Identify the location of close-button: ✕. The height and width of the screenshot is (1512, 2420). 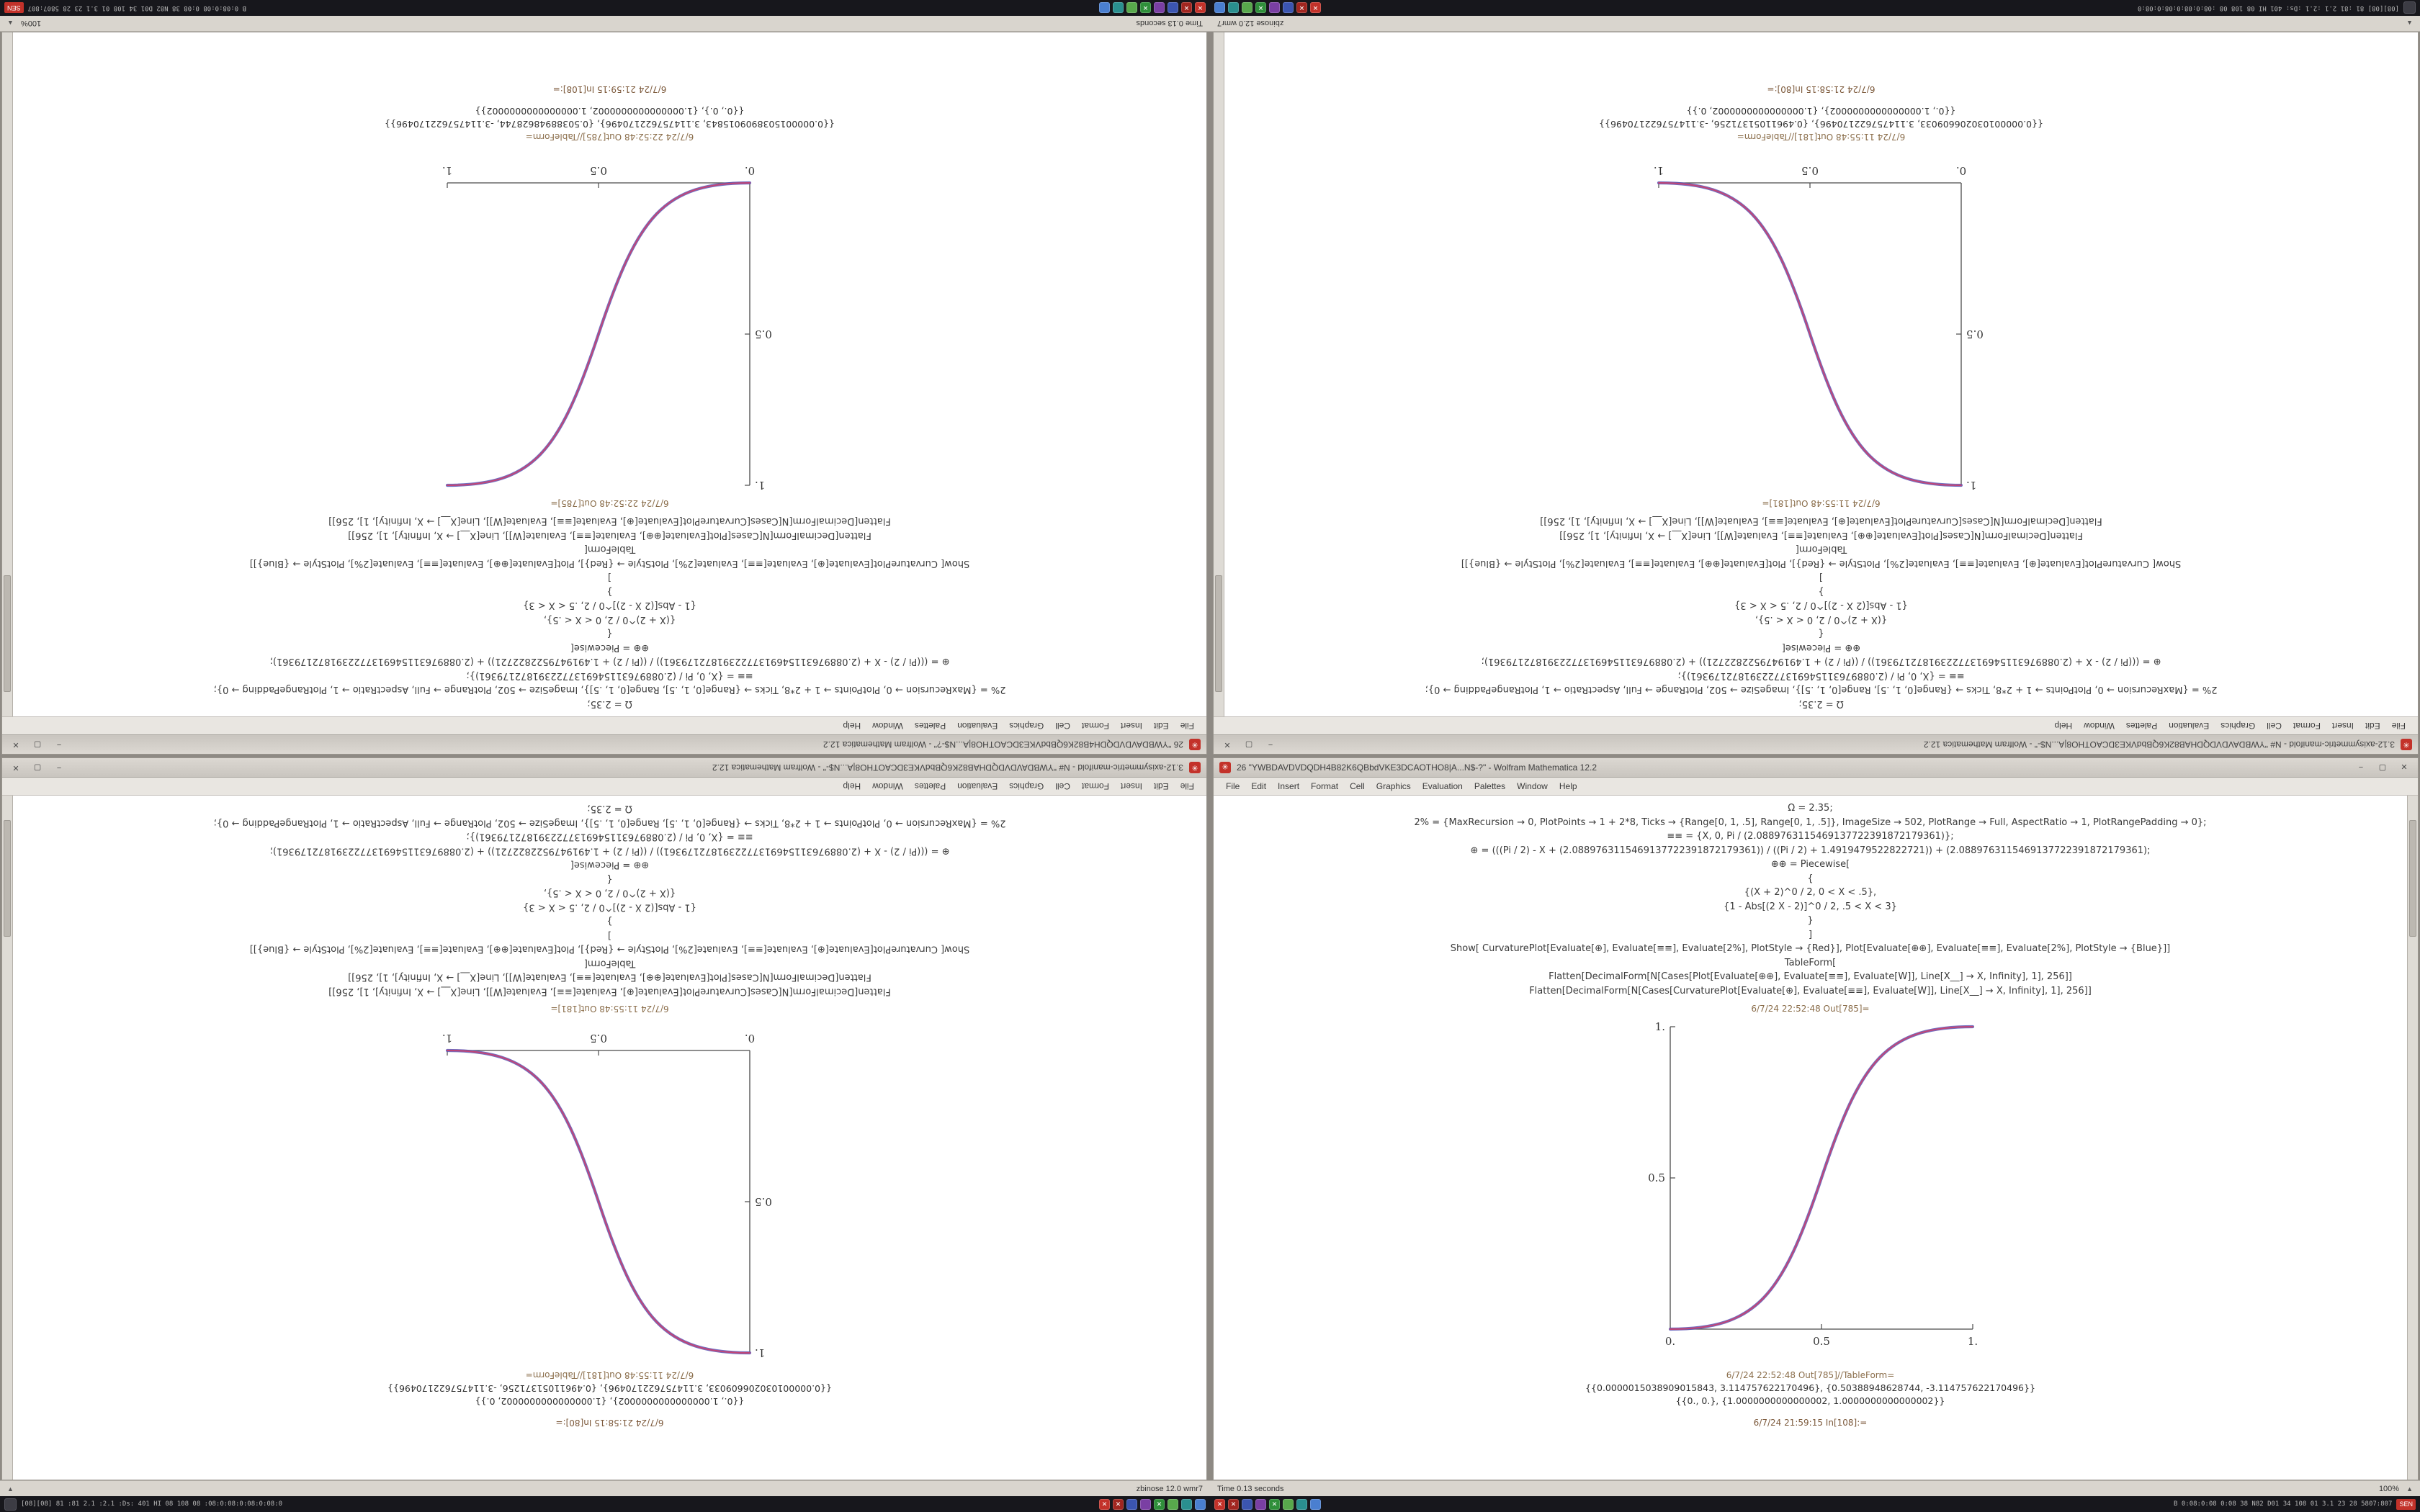
(1227, 744).